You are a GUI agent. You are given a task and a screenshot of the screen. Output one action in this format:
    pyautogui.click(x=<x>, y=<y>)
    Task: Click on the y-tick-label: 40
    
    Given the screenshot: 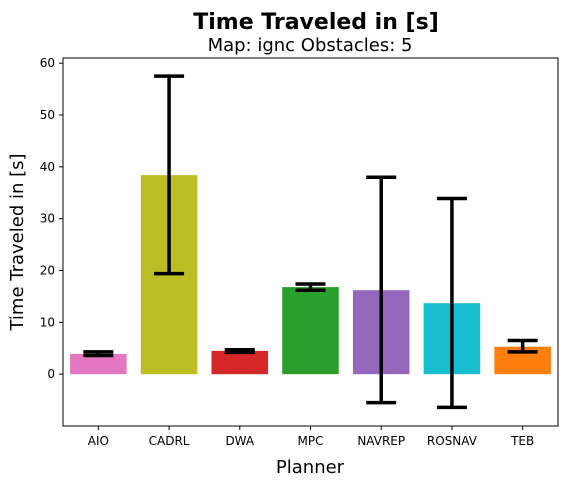 What is the action you would take?
    pyautogui.click(x=47, y=167)
    